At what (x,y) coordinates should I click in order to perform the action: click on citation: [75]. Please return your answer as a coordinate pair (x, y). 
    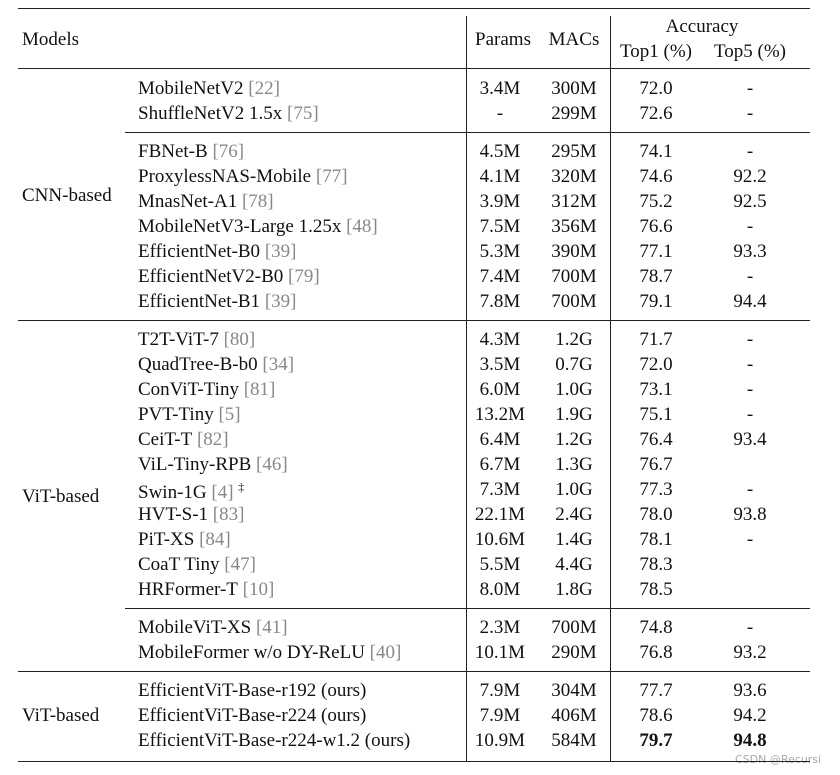
    Looking at the image, I should click on (303, 113).